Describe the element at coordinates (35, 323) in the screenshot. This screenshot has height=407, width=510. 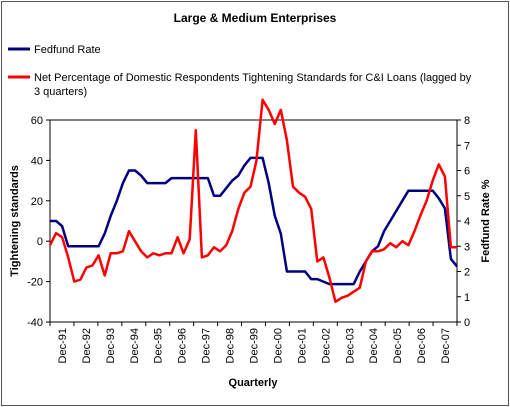
I see `y-tick-label: -40` at that location.